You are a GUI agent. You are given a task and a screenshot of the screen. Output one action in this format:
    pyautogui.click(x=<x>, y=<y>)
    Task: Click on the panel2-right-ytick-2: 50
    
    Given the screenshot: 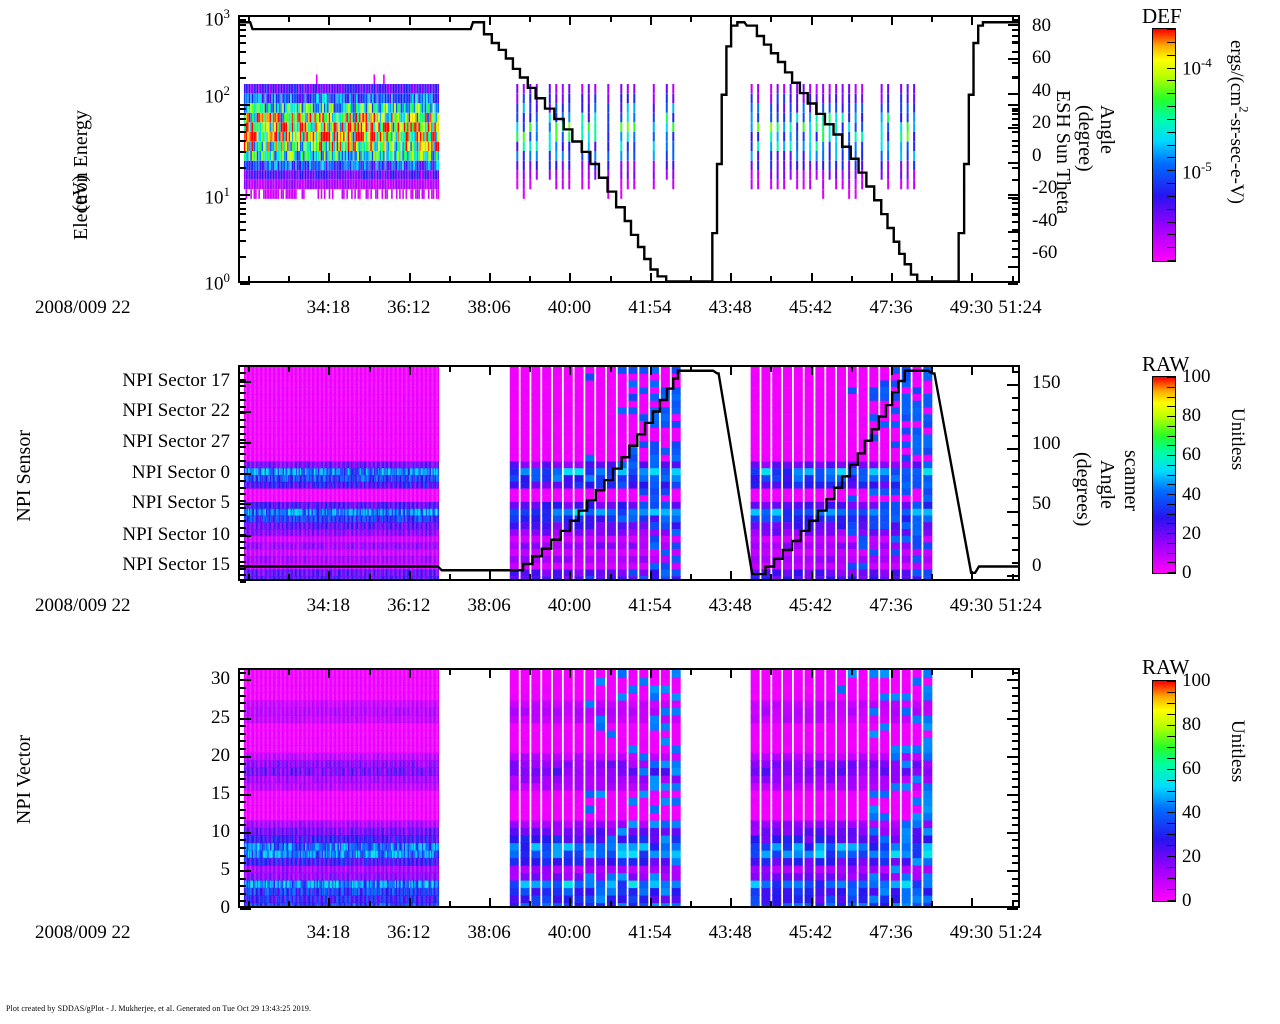 What is the action you would take?
    pyautogui.click(x=1041, y=504)
    